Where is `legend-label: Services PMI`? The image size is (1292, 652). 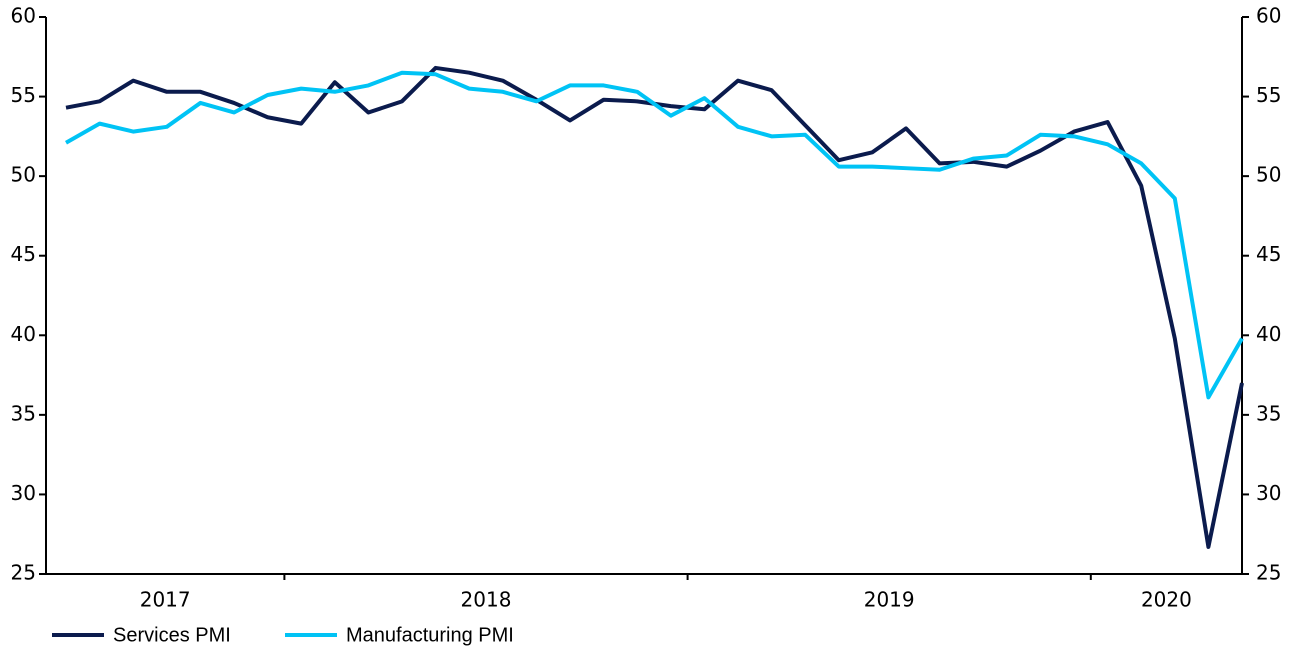 legend-label: Services PMI is located at coordinates (172, 635).